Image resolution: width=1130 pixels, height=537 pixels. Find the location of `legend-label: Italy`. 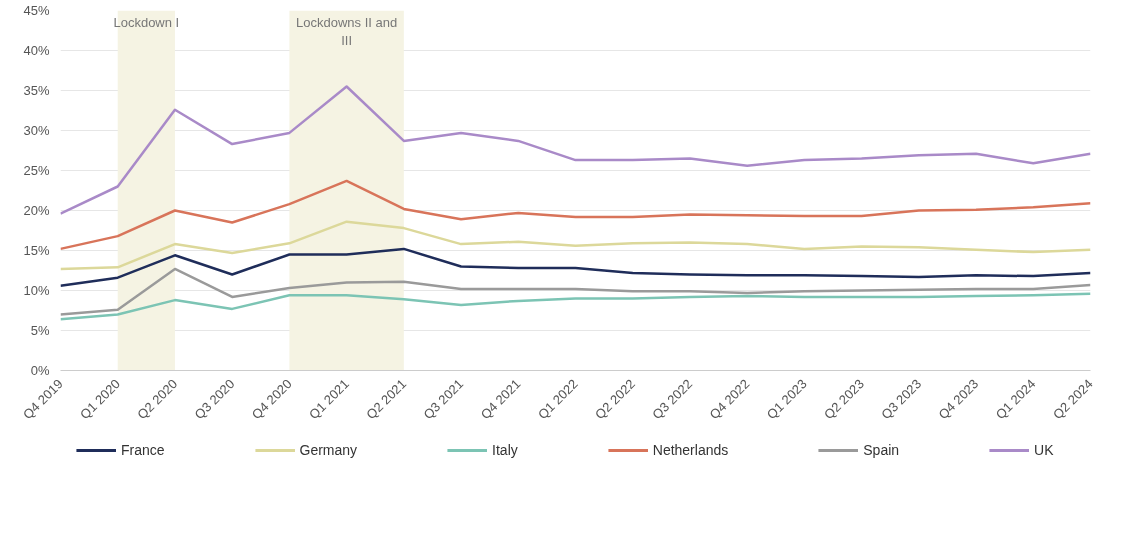

legend-label: Italy is located at coordinates (505, 450).